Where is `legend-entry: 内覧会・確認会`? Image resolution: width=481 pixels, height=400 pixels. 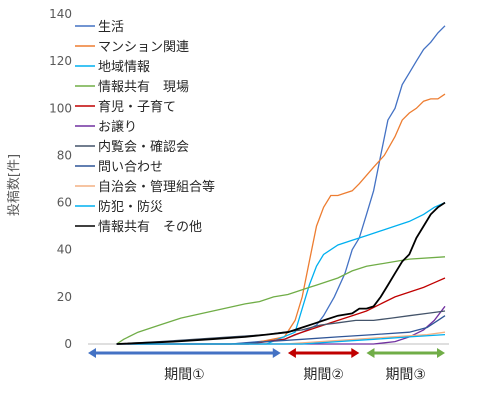 legend-entry: 内覧会・確認会 is located at coordinates (143, 147).